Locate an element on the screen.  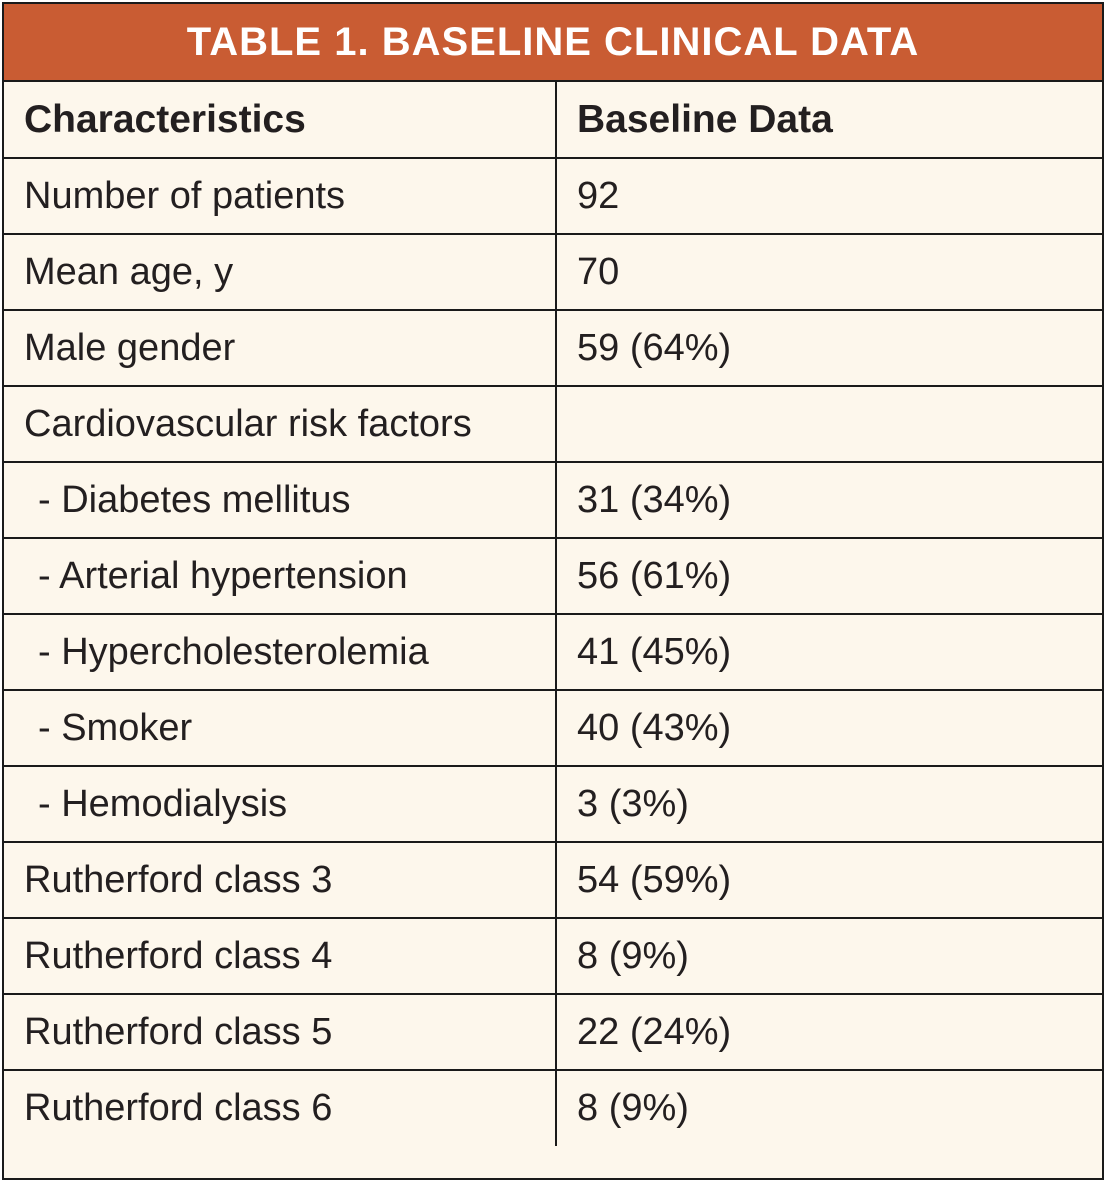
row-value: 3 (3%) is located at coordinates (829, 804).